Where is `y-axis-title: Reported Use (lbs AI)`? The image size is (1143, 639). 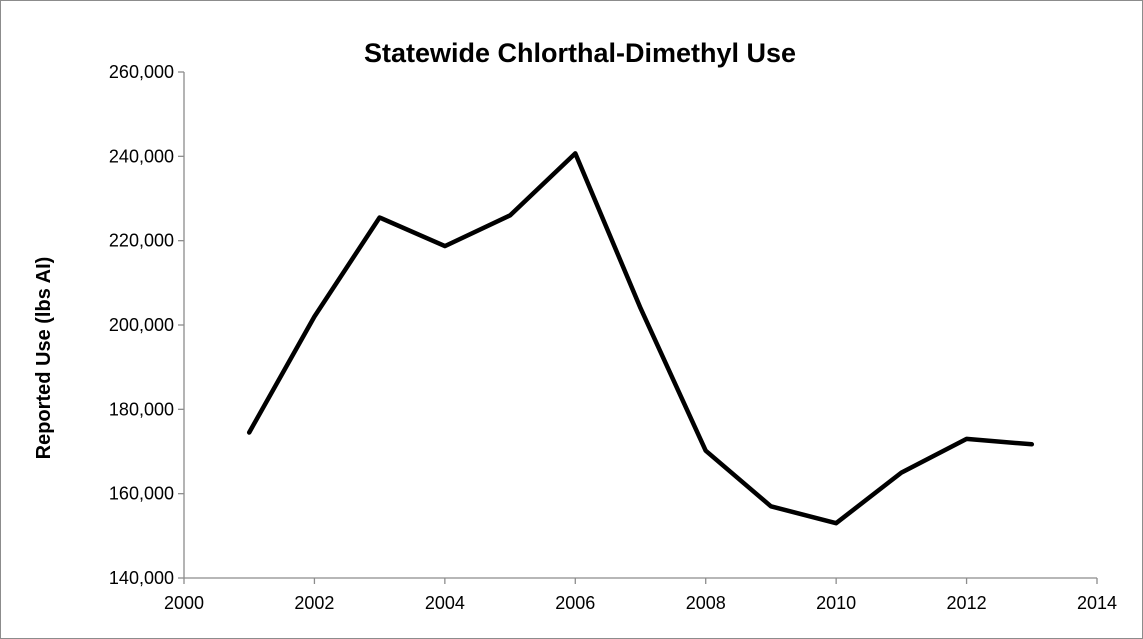
y-axis-title: Reported Use (lbs AI) is located at coordinates (44, 358).